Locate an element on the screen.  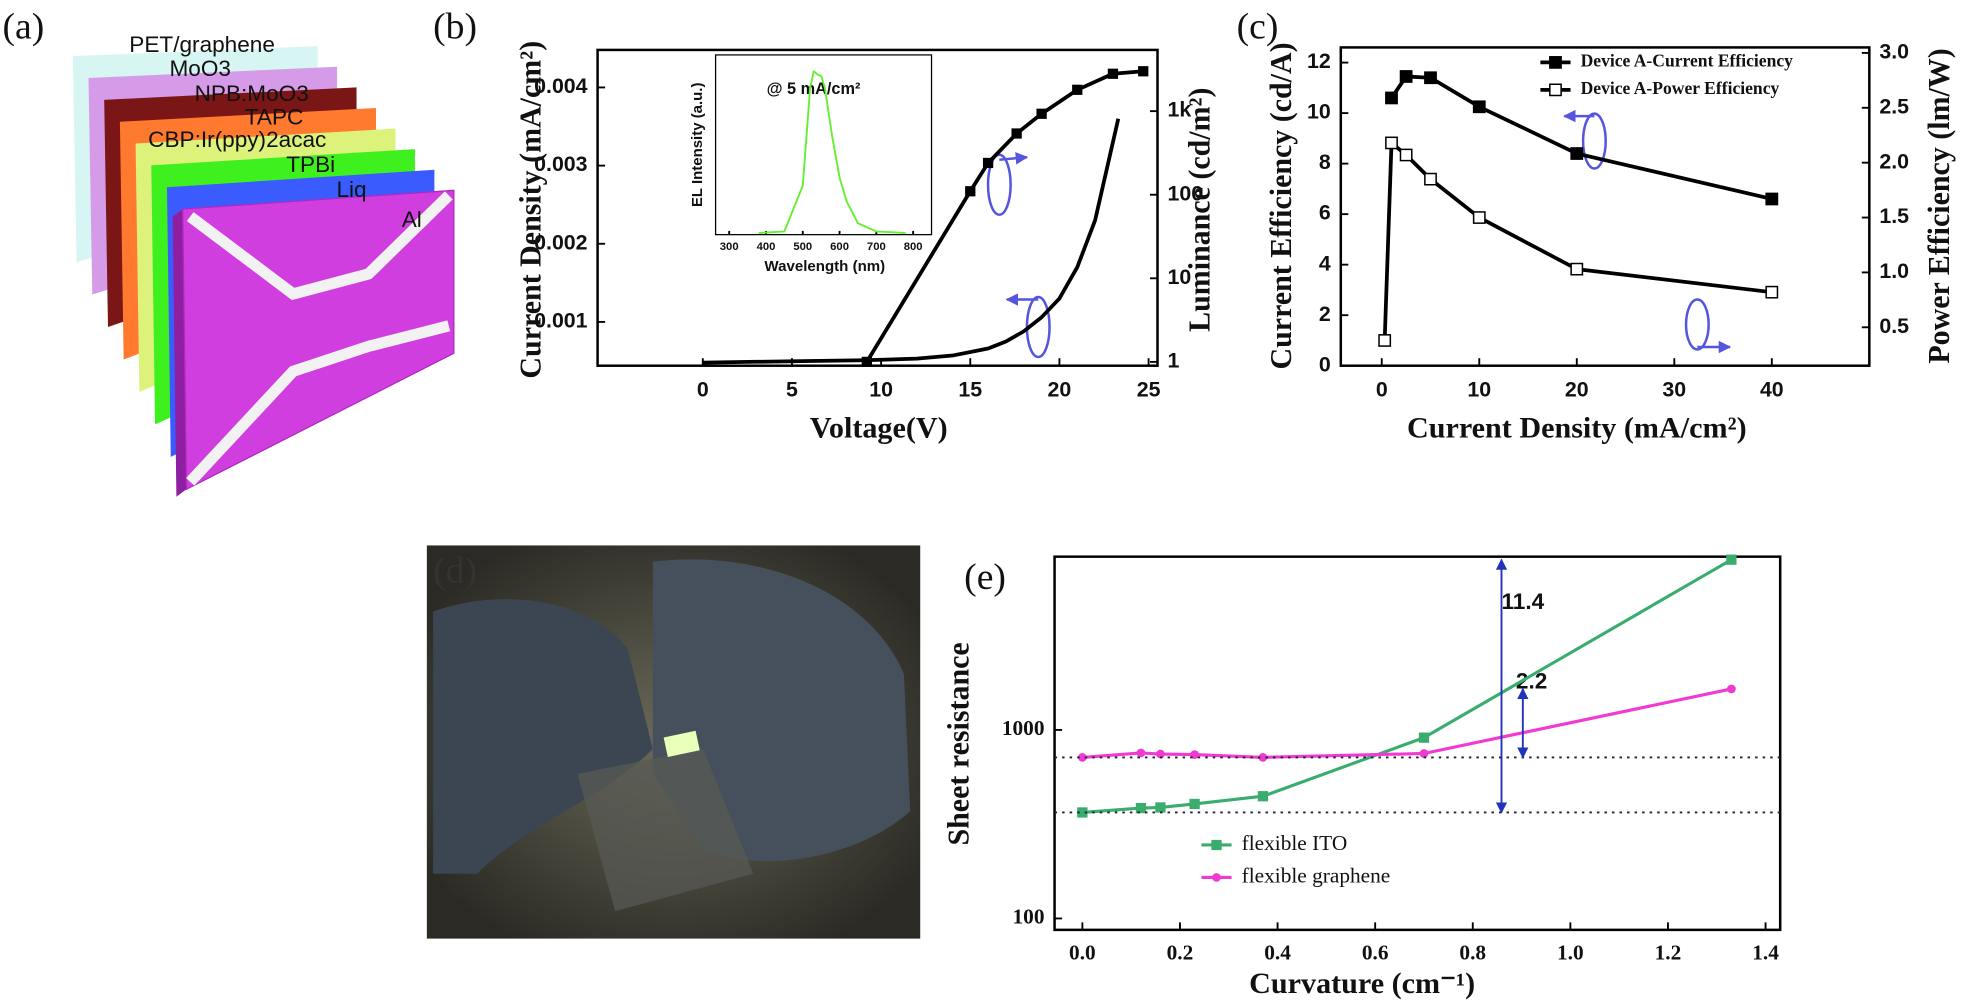
layer-label: NPB:MoO3 is located at coordinates (252, 93).